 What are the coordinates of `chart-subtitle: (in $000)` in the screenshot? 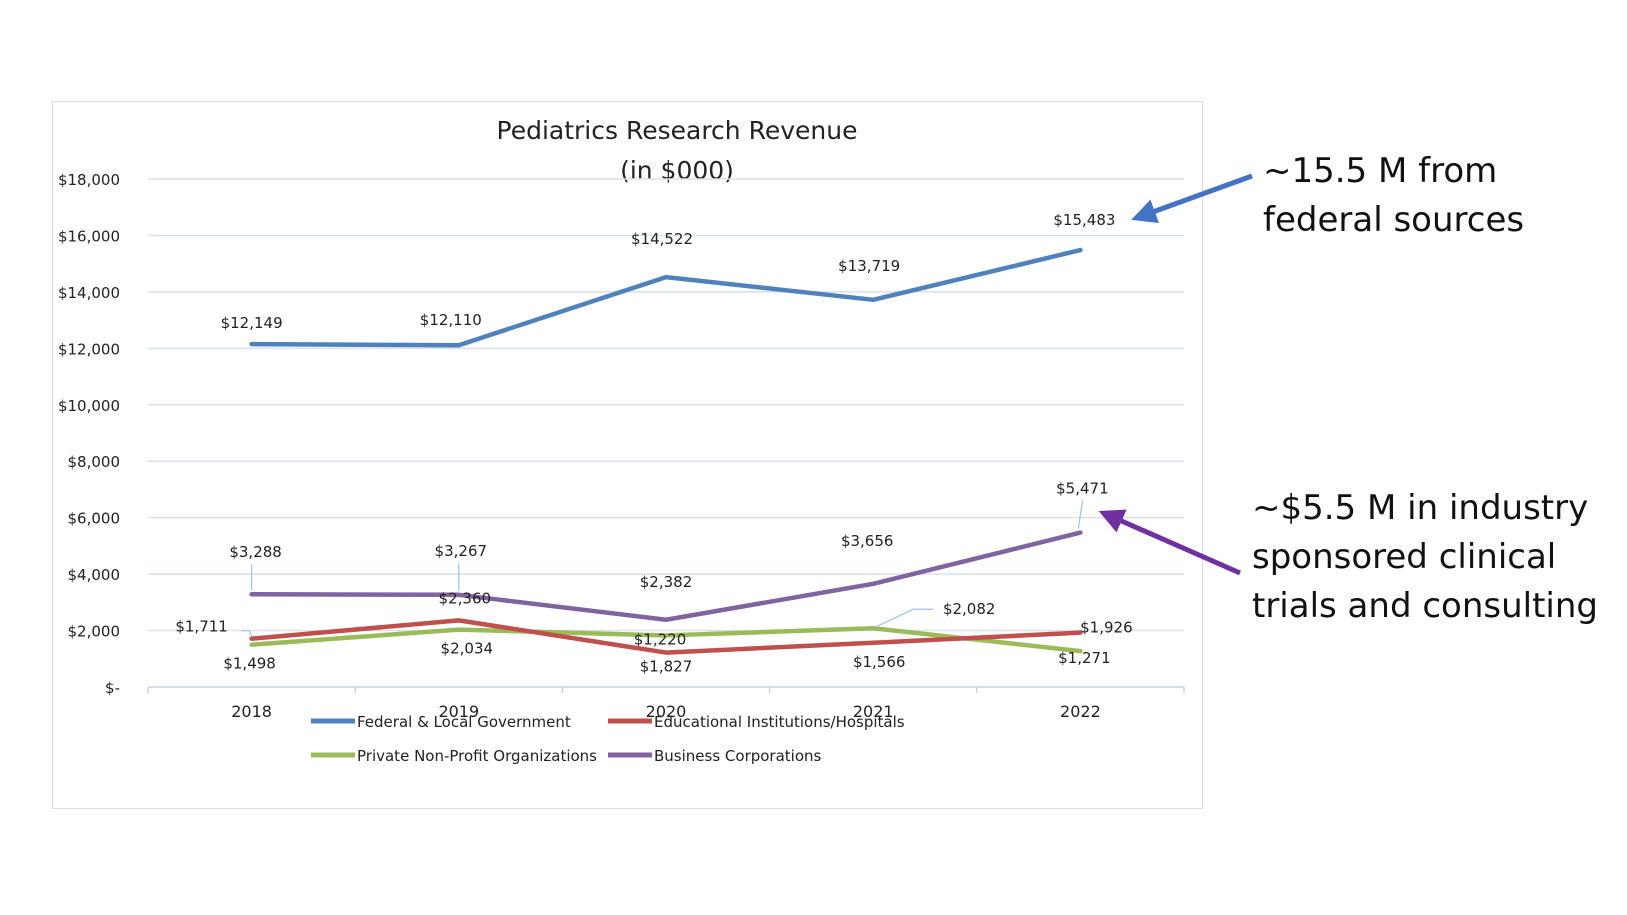 It's located at (677, 170).